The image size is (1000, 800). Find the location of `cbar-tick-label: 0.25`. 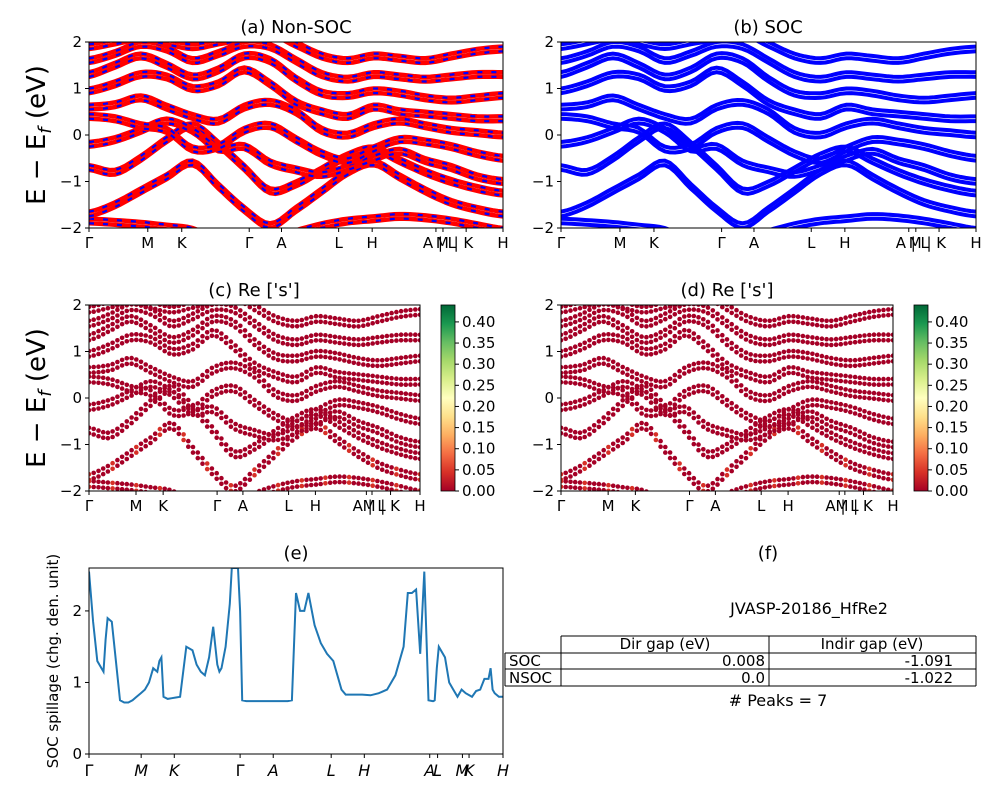

cbar-tick-label: 0.25 is located at coordinates (951, 385).